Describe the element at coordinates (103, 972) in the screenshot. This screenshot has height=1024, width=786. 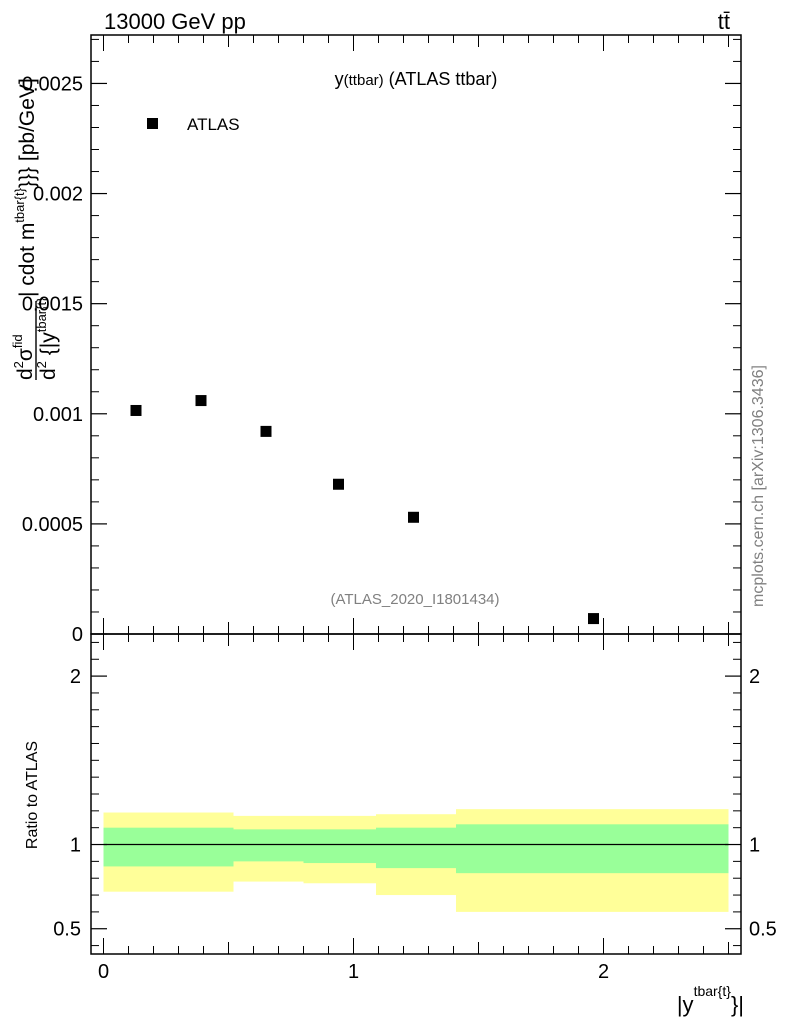
I see `x-tick-label: 0` at that location.